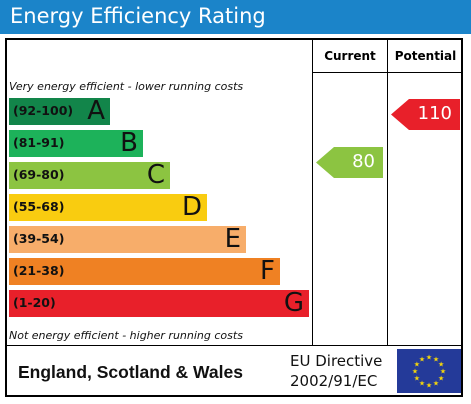  What do you see at coordinates (39, 174) in the screenshot?
I see `band-range: (69-80)` at bounding box center [39, 174].